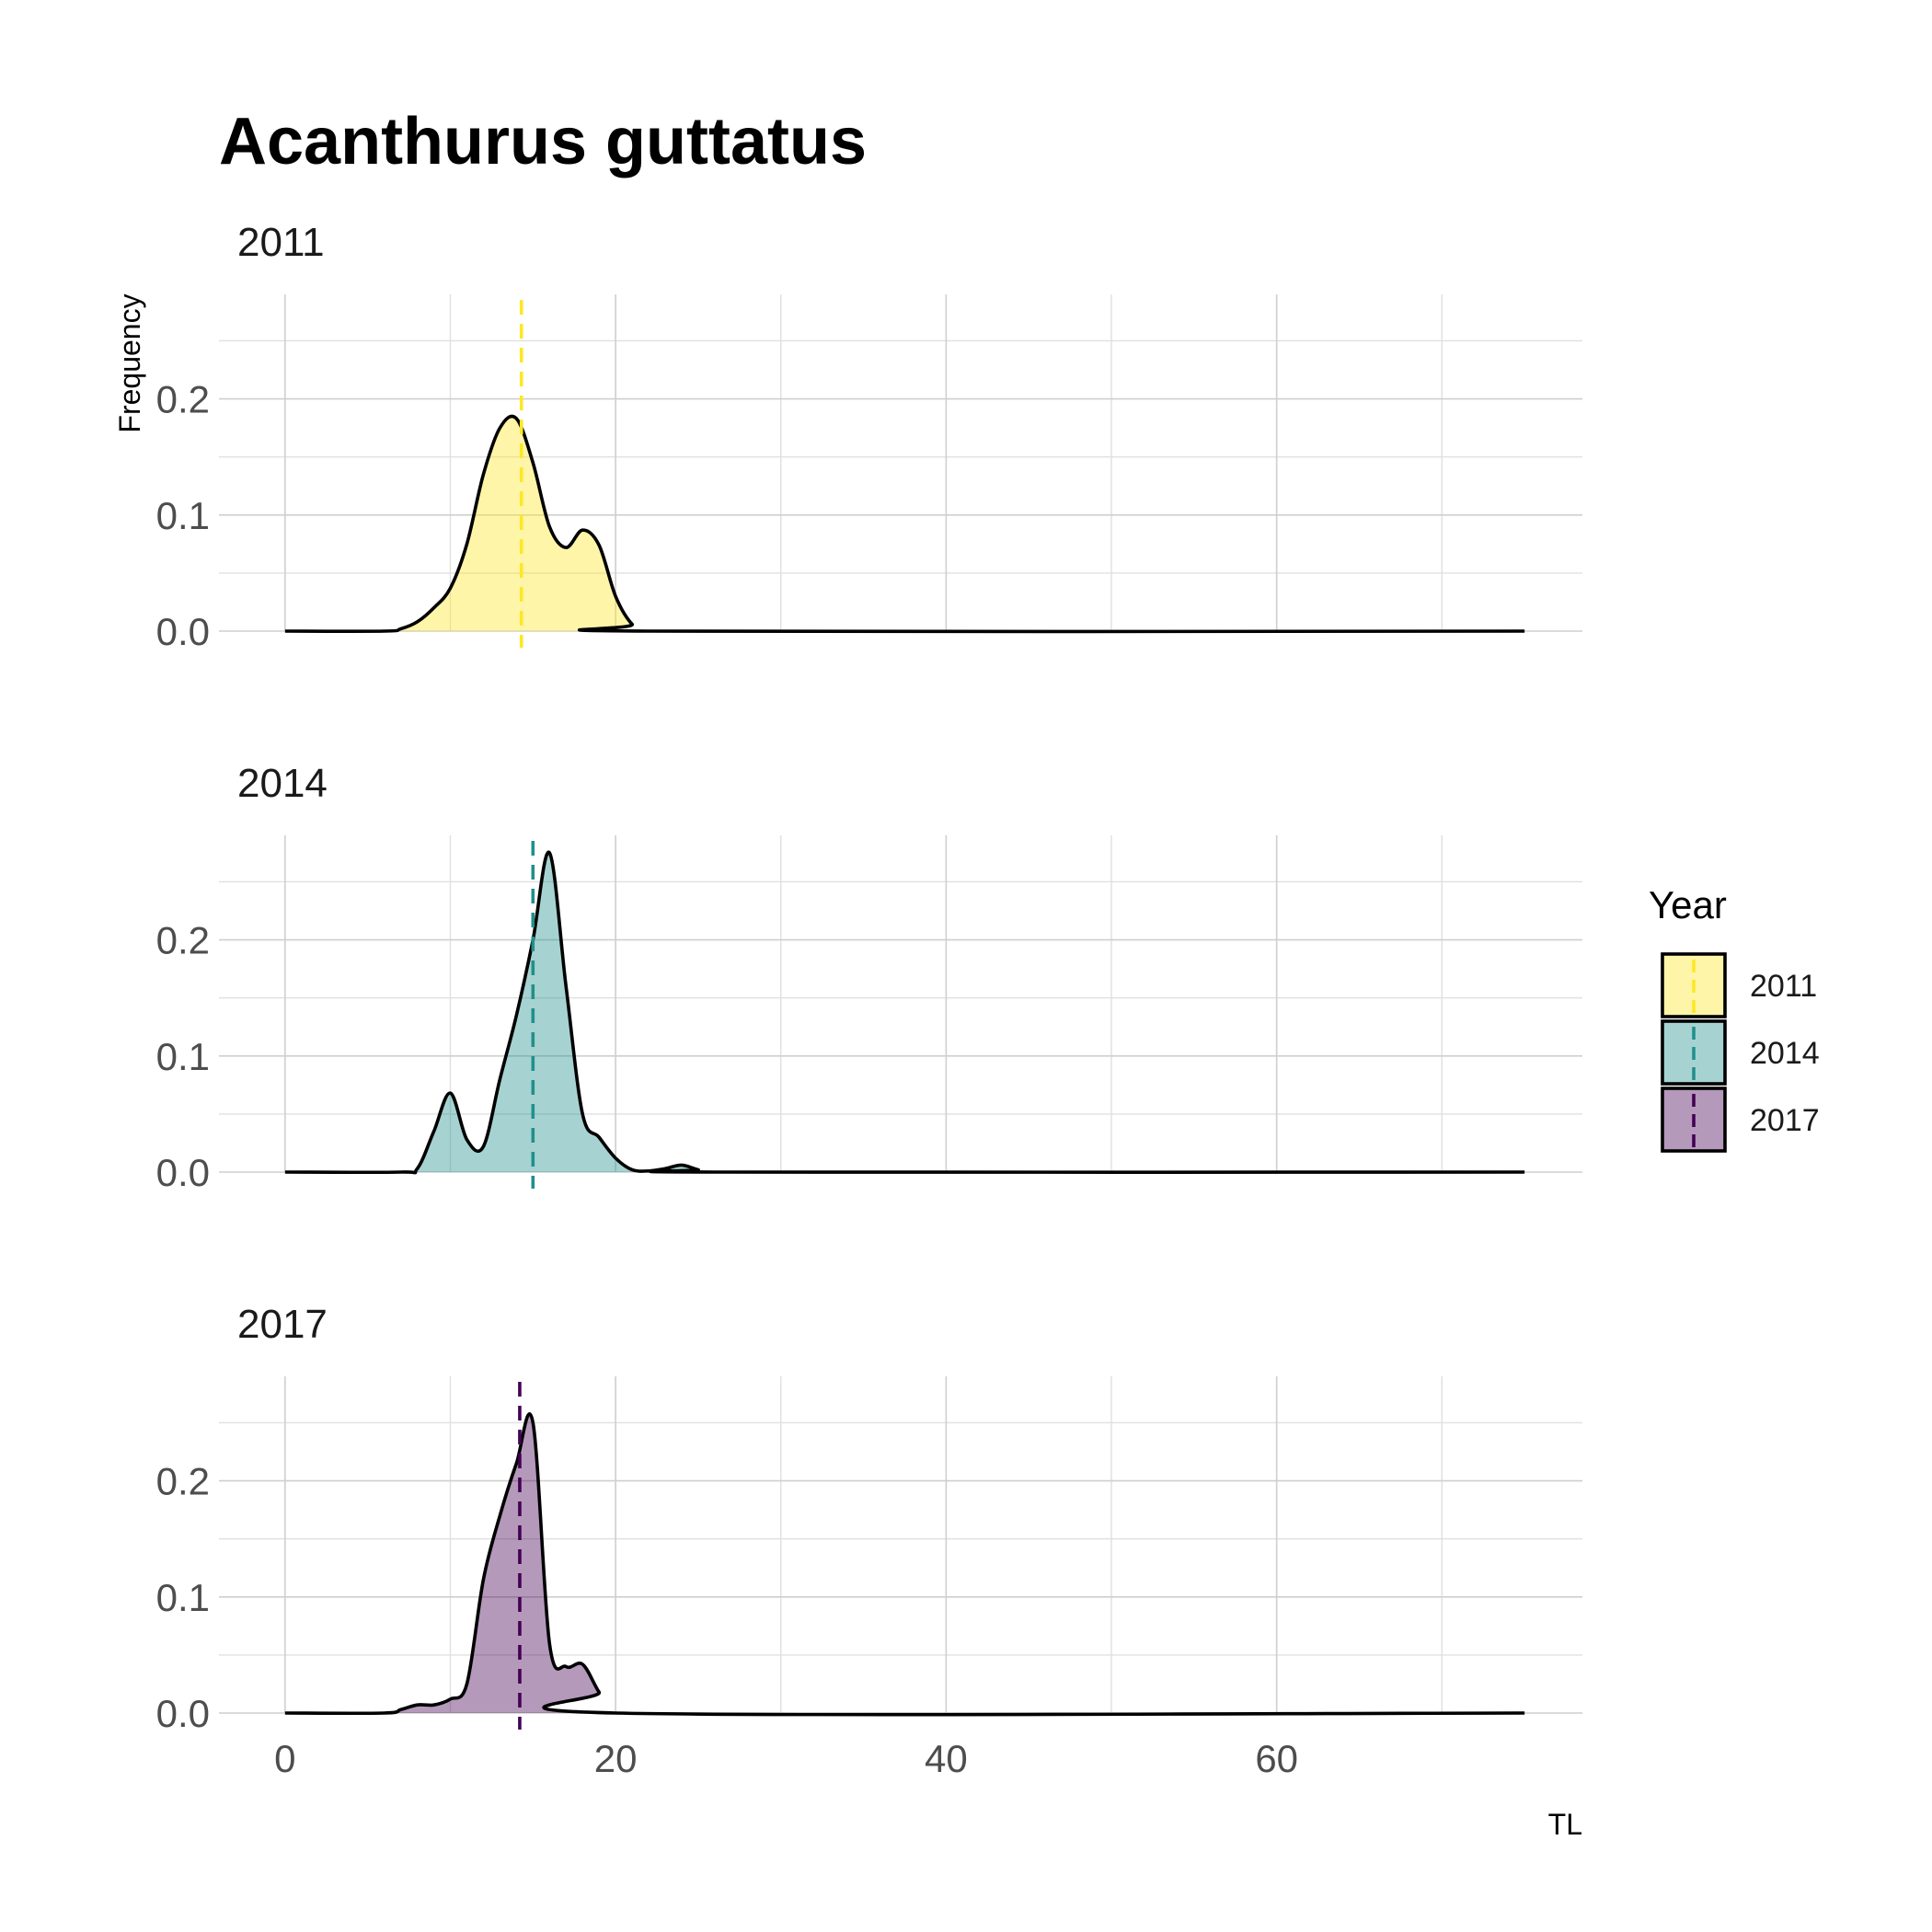 Image resolution: width=1932 pixels, height=1932 pixels. Describe the element at coordinates (281, 242) in the screenshot. I see `panel-label: 2011` at that location.